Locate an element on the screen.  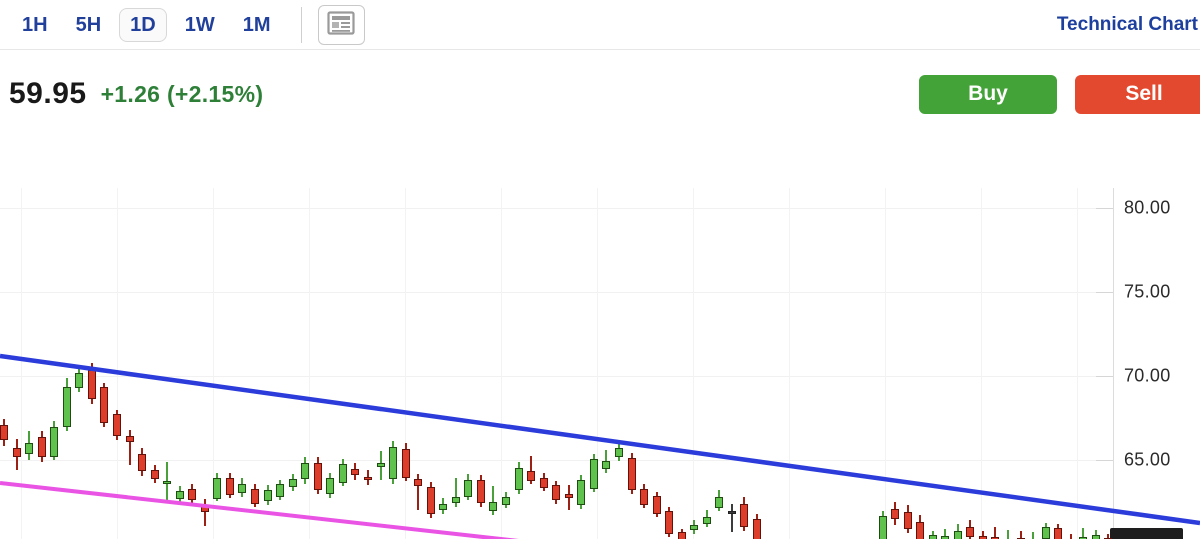
news-button is located at coordinates (341, 24).